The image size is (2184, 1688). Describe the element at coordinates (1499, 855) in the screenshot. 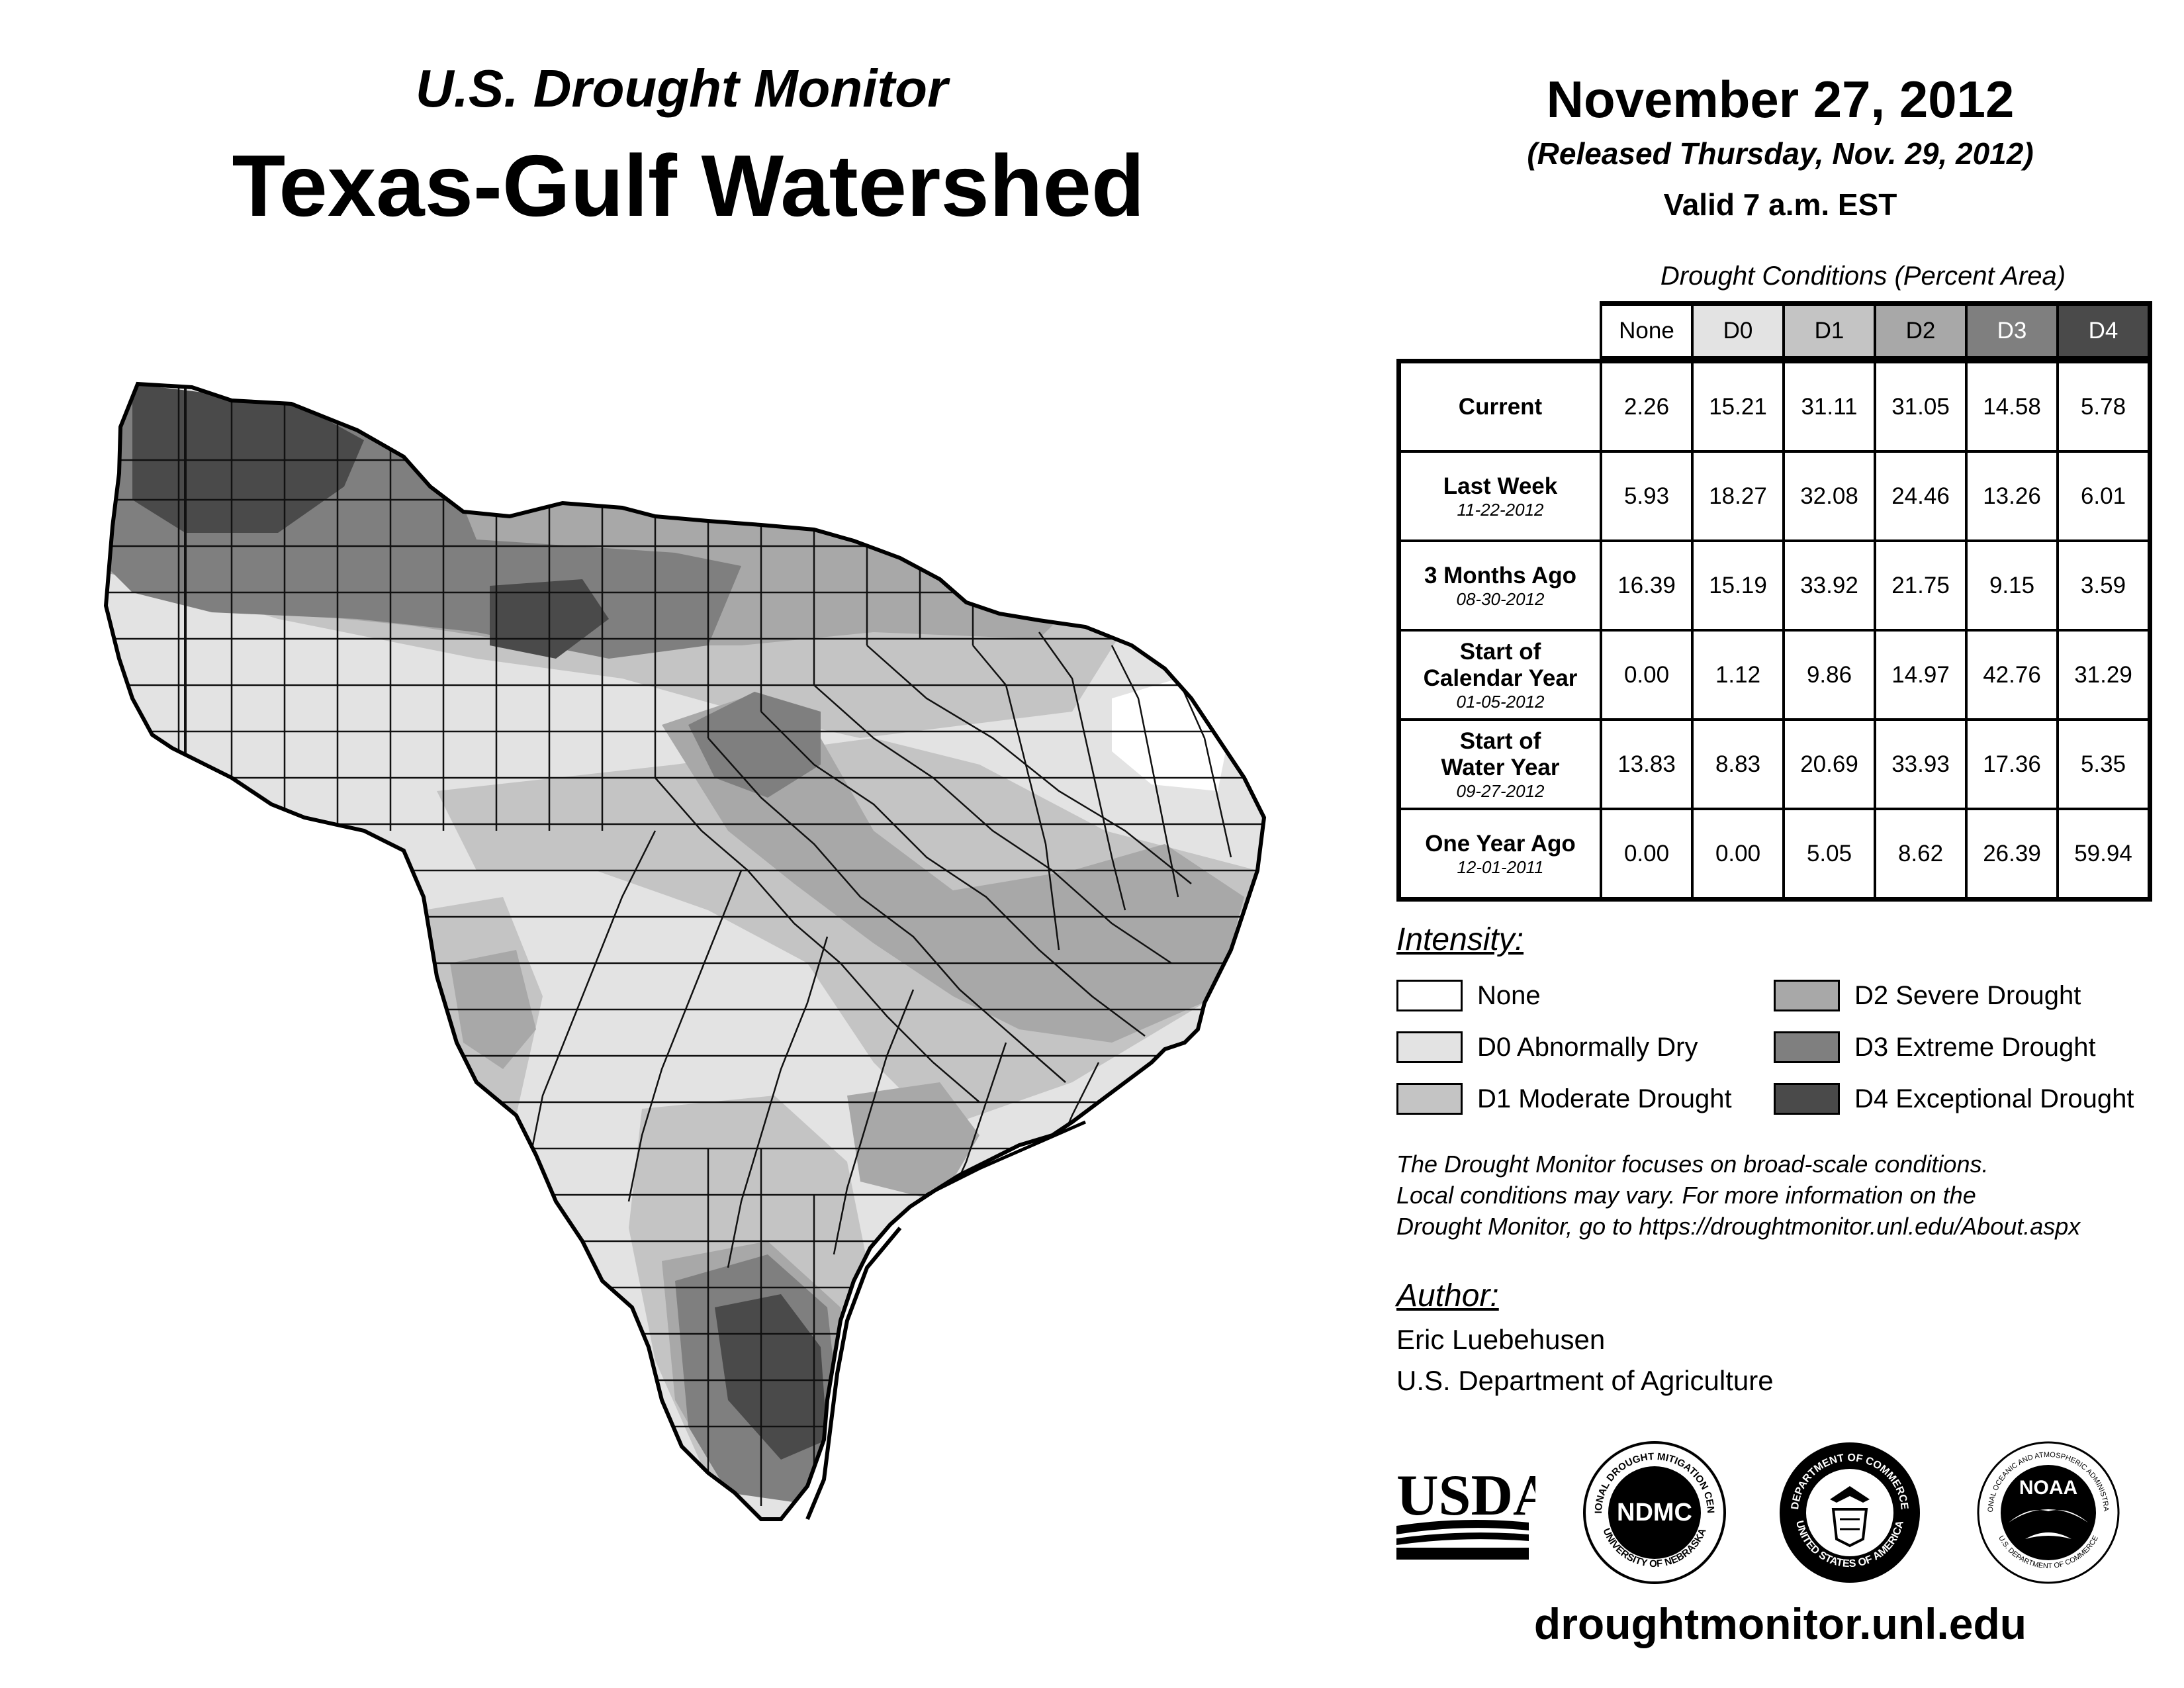

I see `row-label: One Year Ago 12-01-2011` at that location.